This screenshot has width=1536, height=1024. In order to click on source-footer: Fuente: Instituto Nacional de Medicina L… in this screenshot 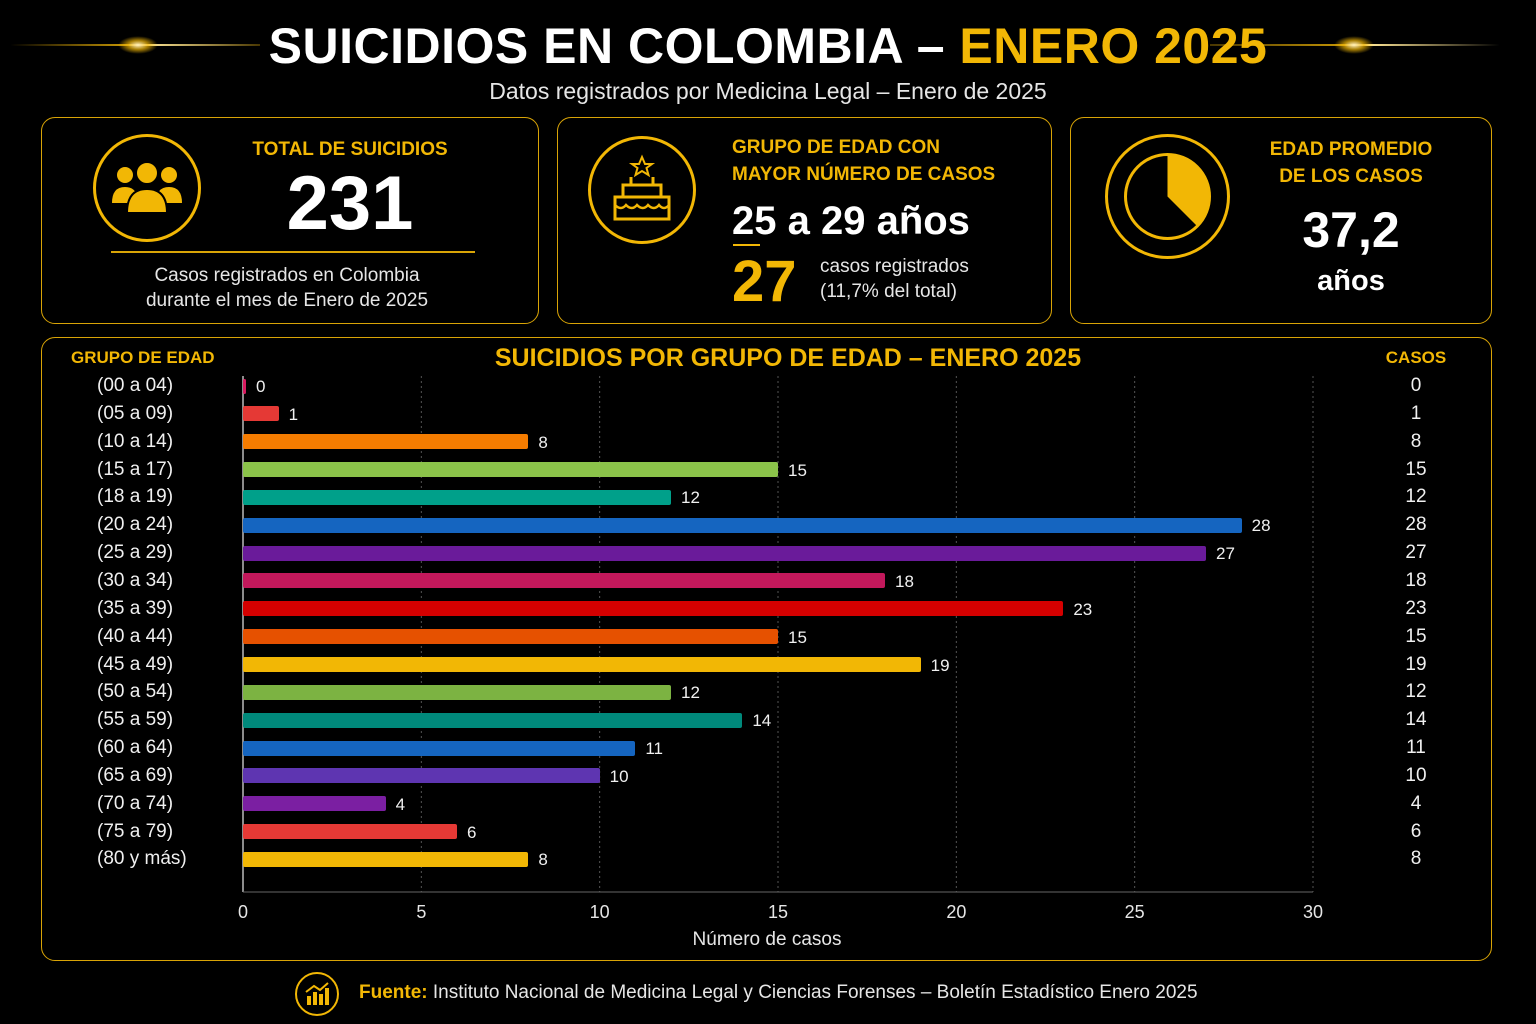, I will do `click(778, 993)`.